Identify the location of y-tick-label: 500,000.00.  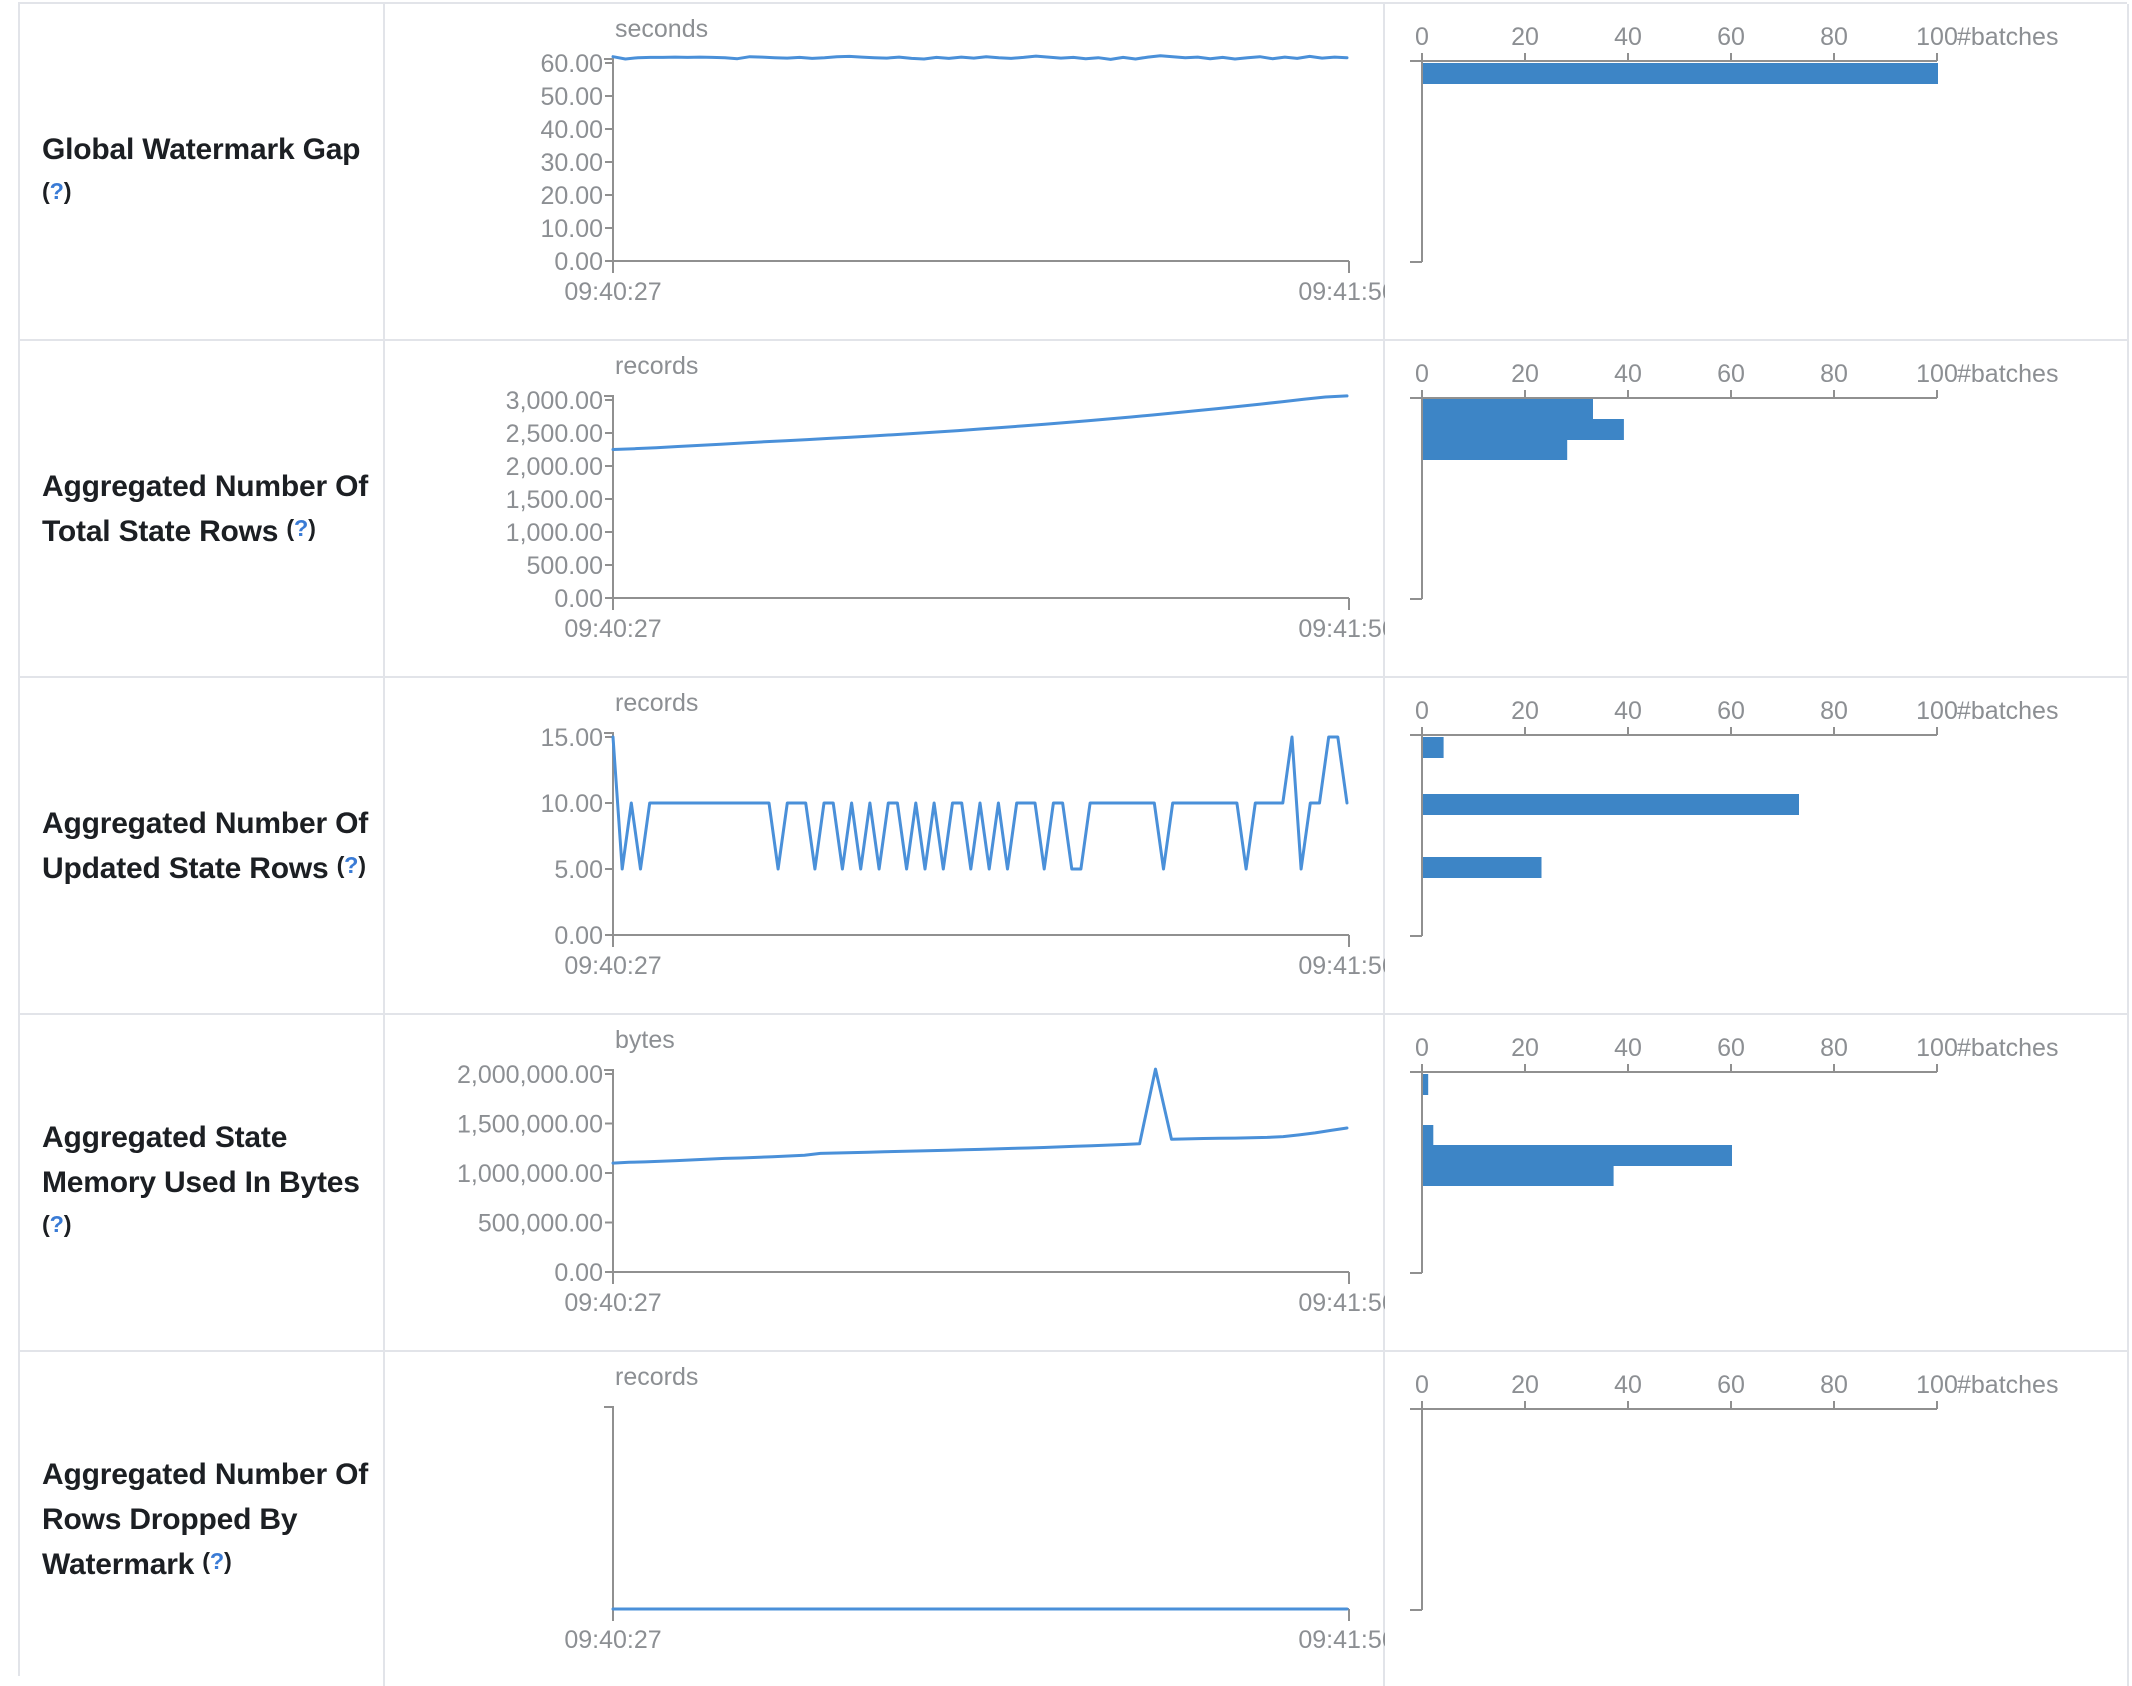
(540, 1224).